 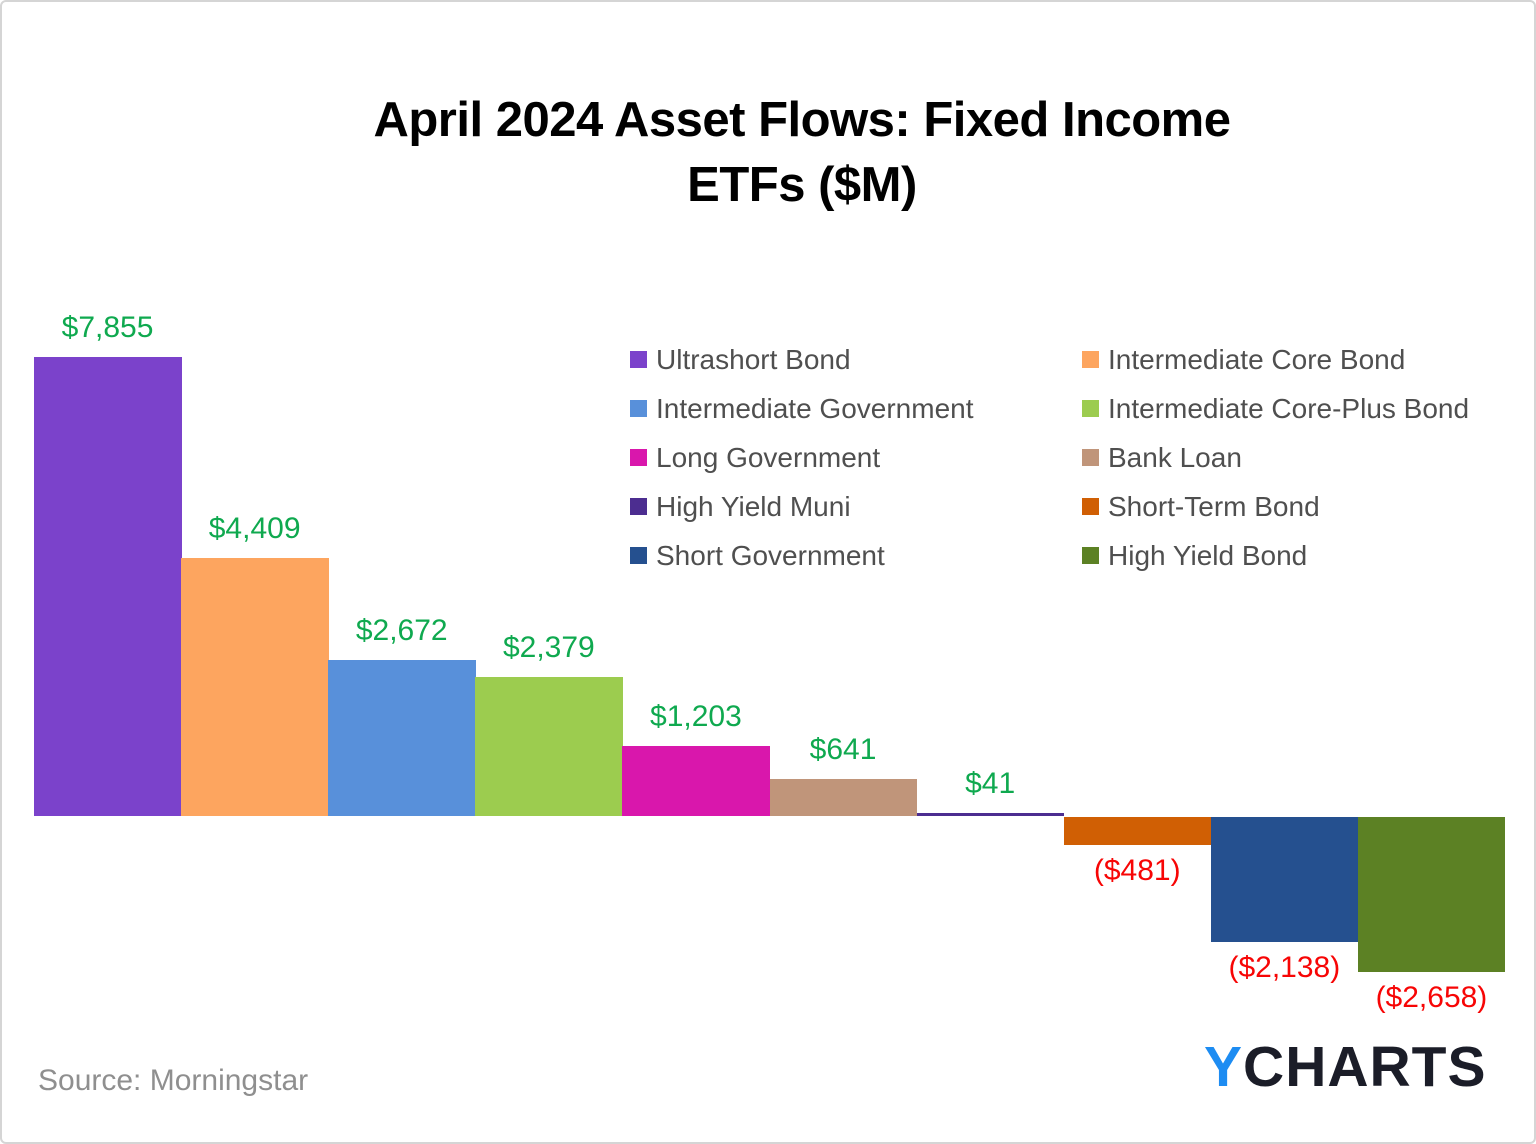 I want to click on legend-label: Intermediate Core Bond, so click(x=1257, y=359).